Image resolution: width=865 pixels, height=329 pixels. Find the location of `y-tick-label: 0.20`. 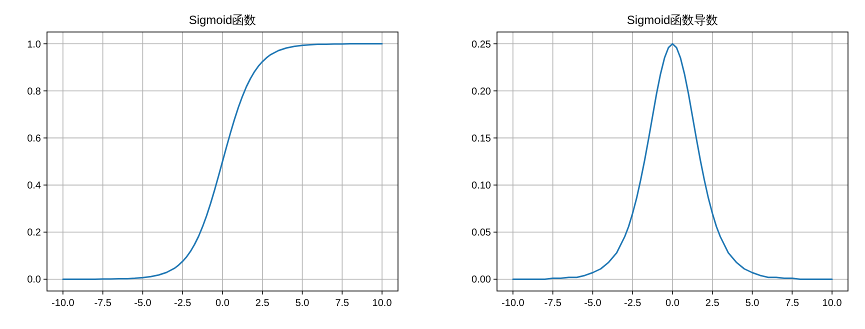

y-tick-label: 0.20 is located at coordinates (482, 92).